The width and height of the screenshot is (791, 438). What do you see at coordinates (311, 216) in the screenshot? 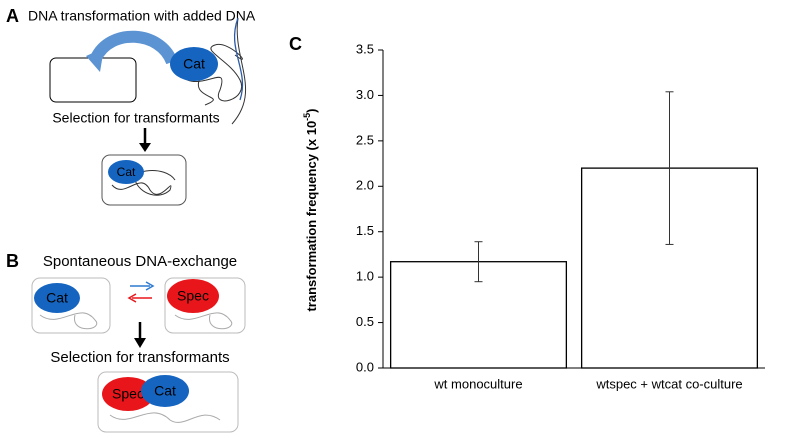
I see `y-axis-label-text: transformation frequency (x 10` at bounding box center [311, 216].